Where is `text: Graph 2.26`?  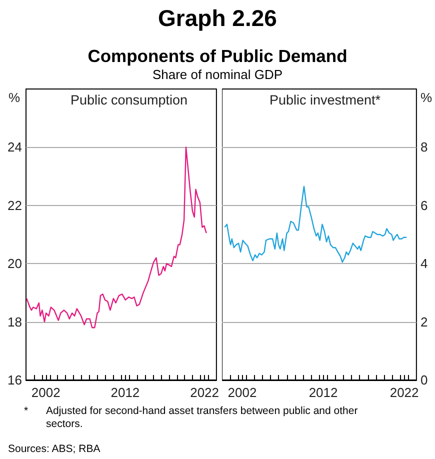 text: Graph 2.26 is located at coordinates (217, 18).